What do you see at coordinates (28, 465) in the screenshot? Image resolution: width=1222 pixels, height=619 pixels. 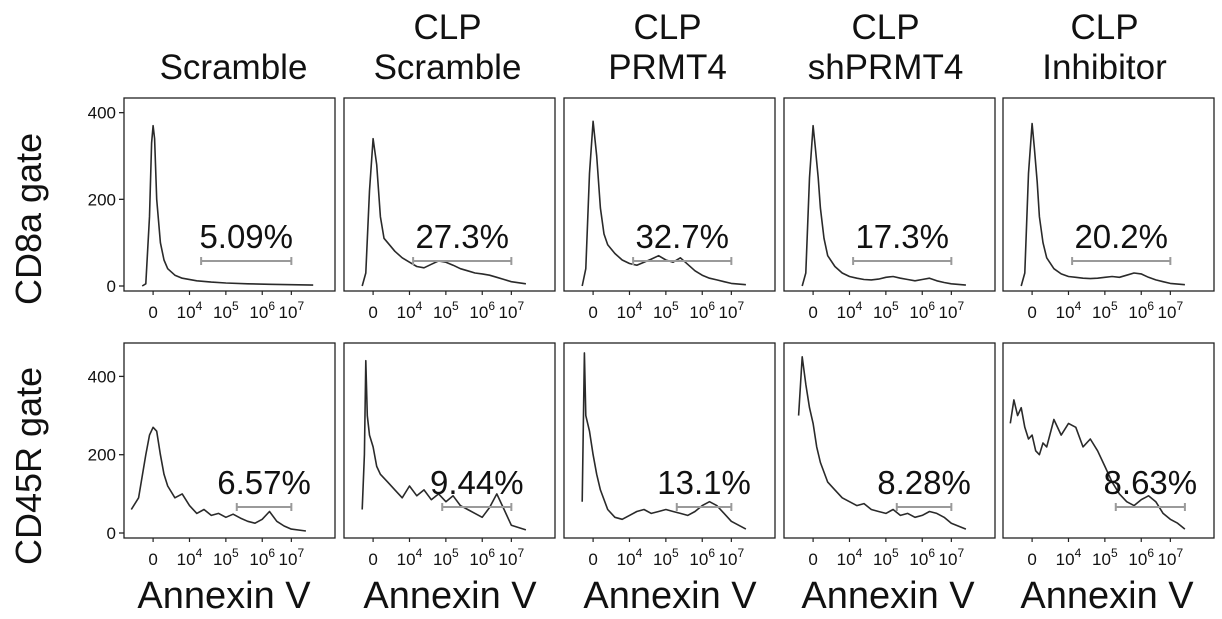 I see `row-label-cd45r: CD45R gate` at bounding box center [28, 465].